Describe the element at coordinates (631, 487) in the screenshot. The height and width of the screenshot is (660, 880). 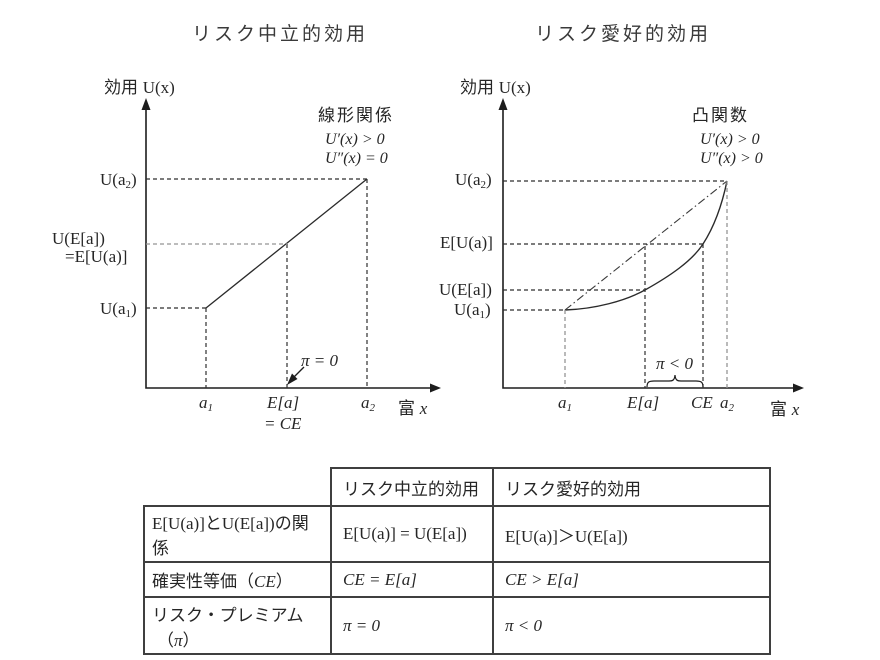
I see `table-header-loving: リスク愛好的効用` at that location.